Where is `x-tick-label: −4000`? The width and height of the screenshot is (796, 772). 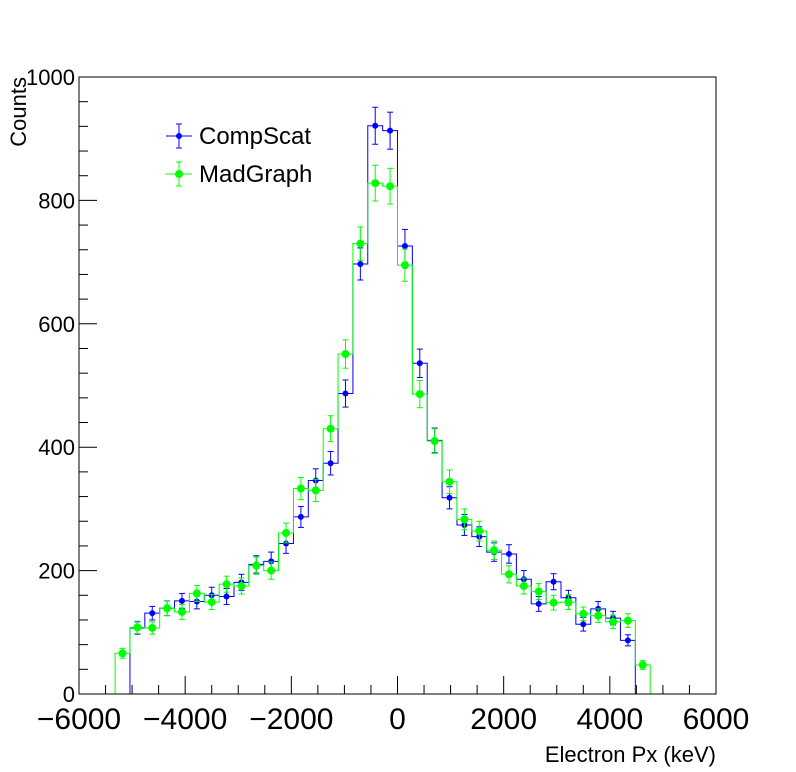 x-tick-label: −4000 is located at coordinates (185, 719).